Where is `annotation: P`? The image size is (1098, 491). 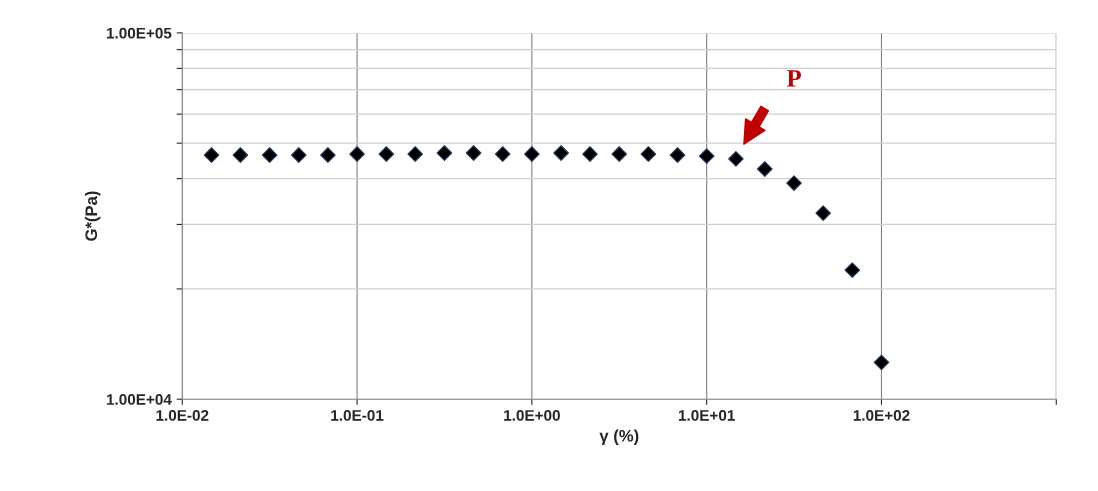
annotation: P is located at coordinates (793, 78).